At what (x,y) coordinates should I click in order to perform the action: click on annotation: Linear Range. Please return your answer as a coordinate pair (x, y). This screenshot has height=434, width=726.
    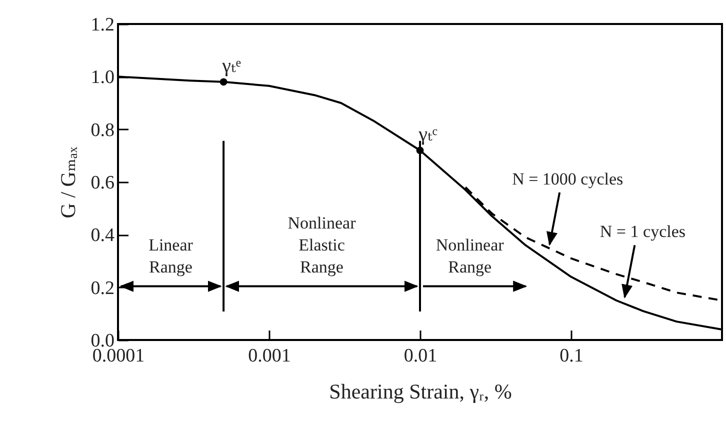
    Looking at the image, I should click on (171, 255).